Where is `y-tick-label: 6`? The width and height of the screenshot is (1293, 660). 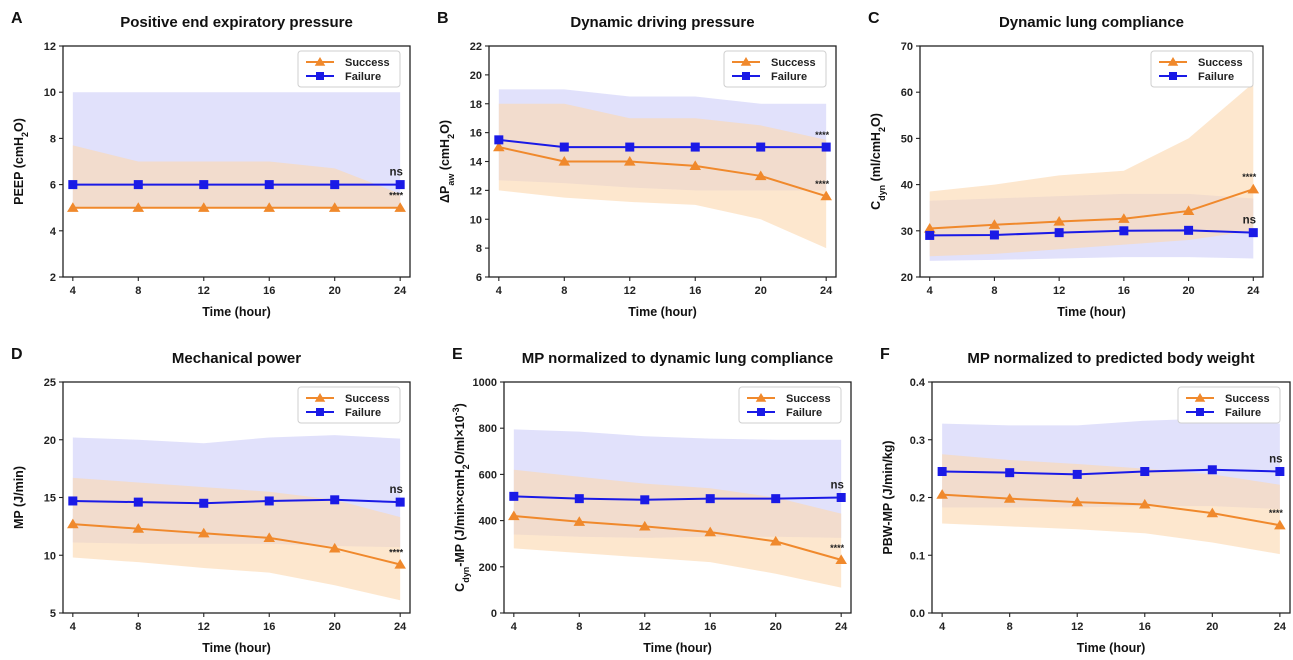
y-tick-label: 6 is located at coordinates (479, 278).